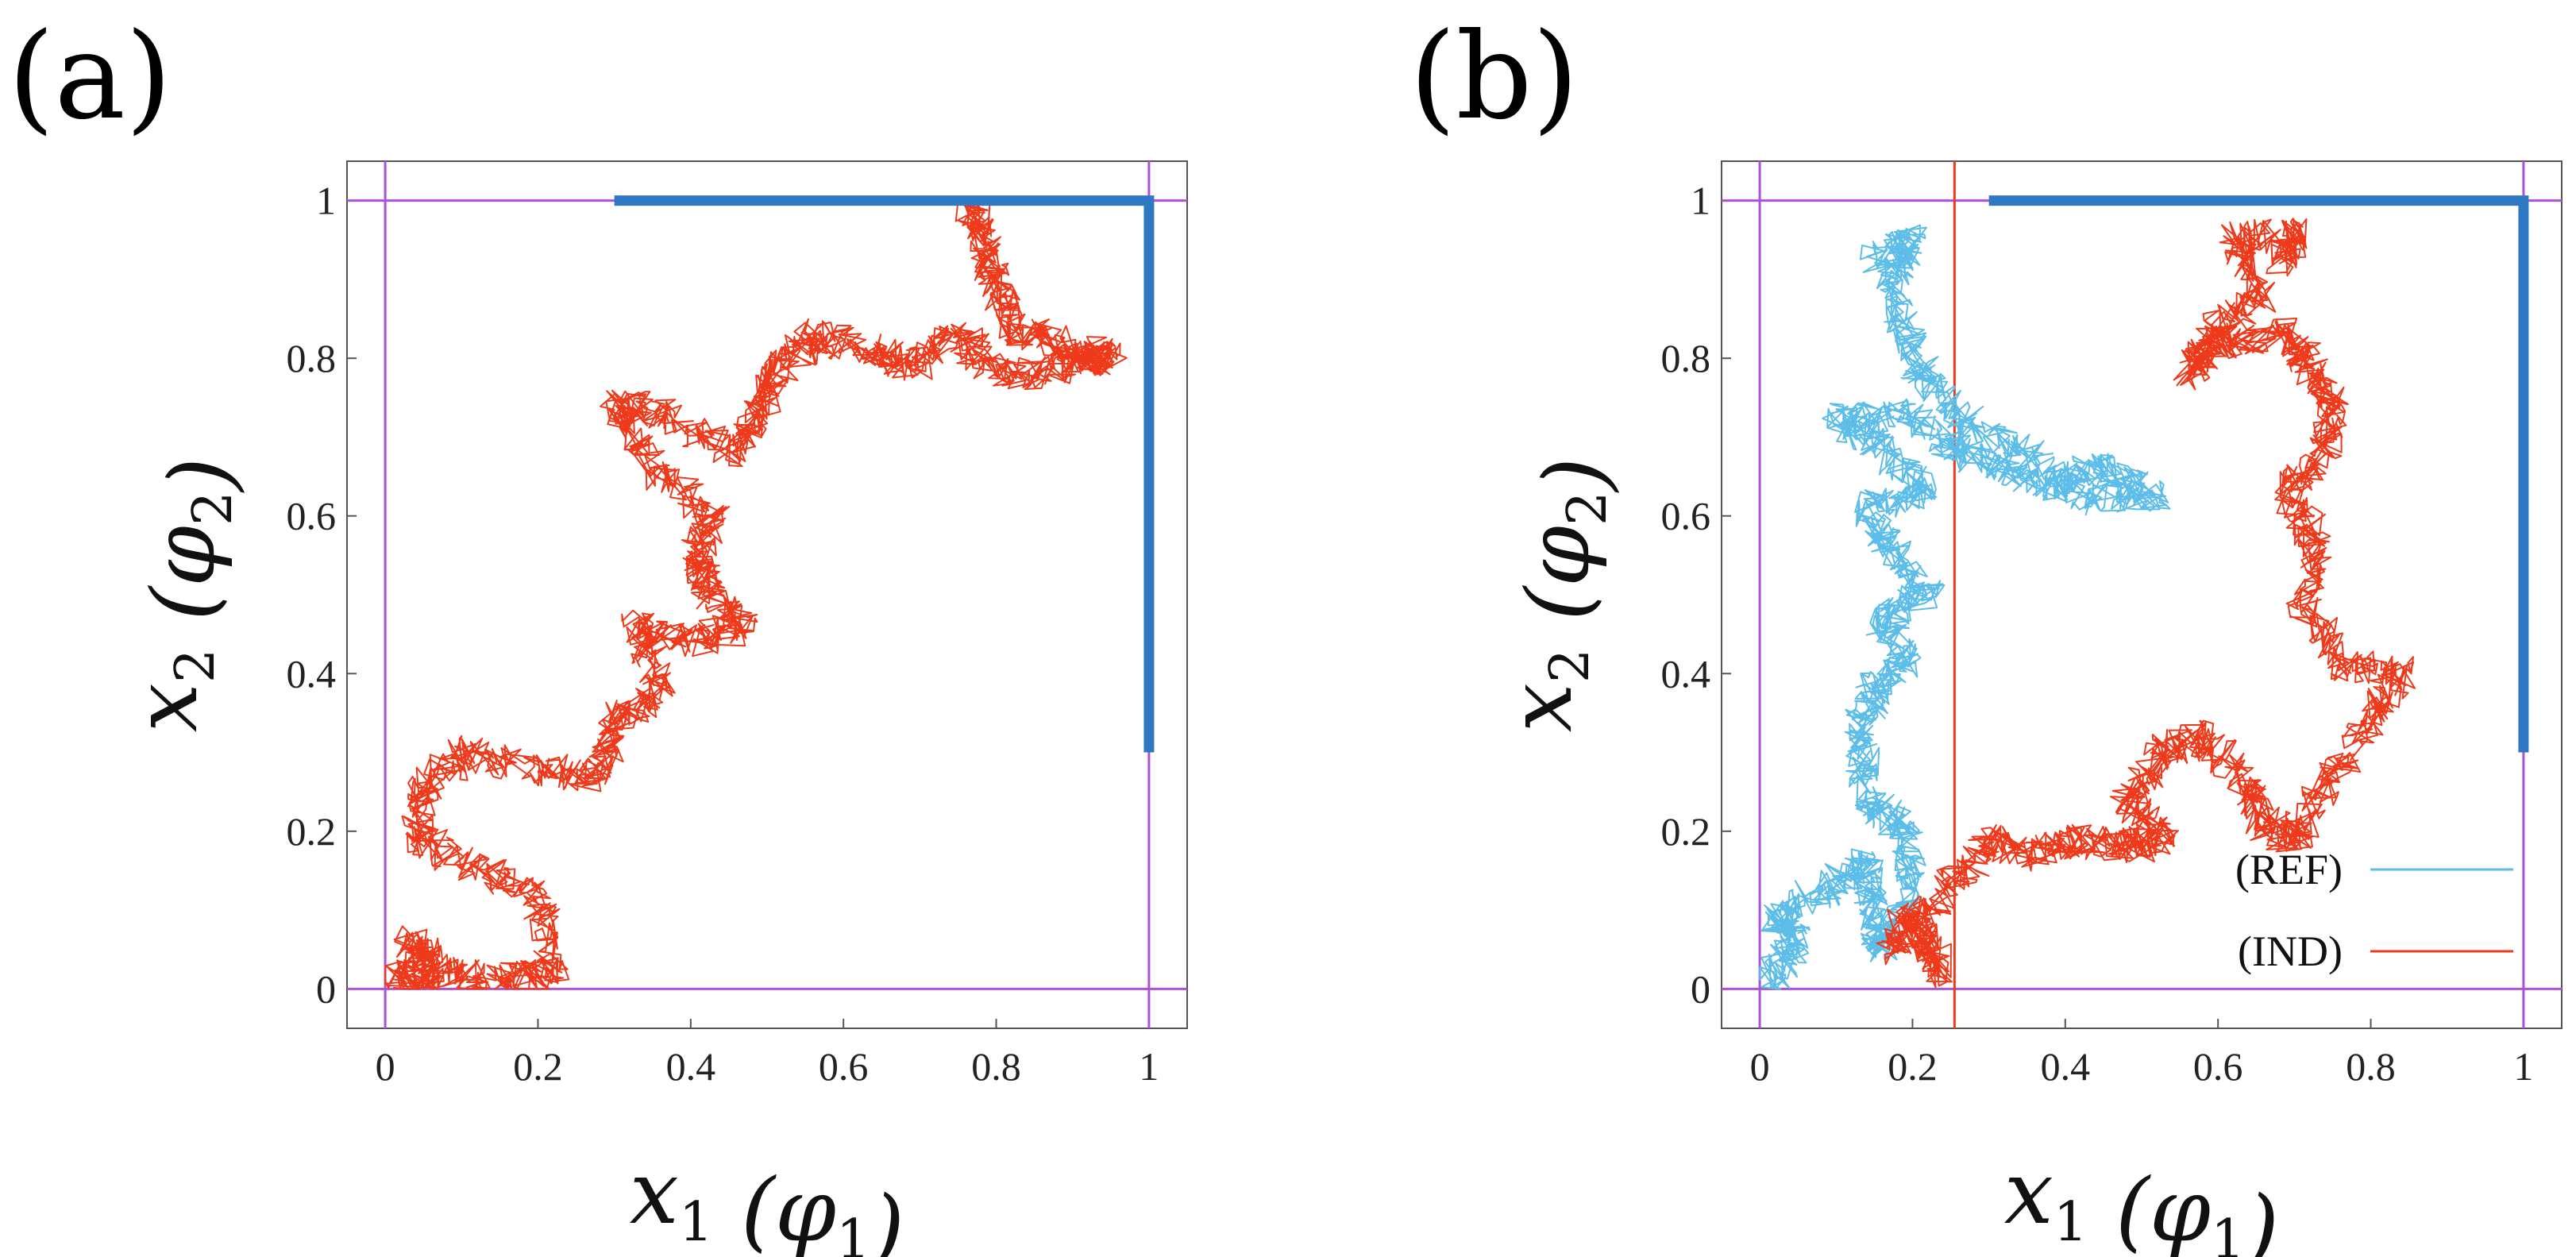  I want to click on series-line, so click(2146, 603).